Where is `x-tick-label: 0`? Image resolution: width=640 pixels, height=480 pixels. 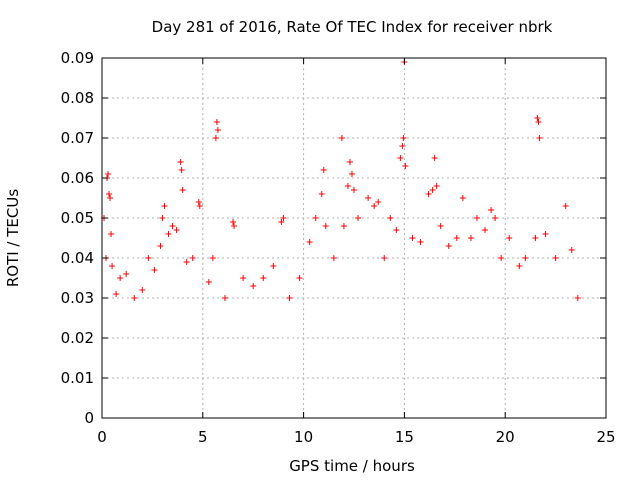
x-tick-label: 0 is located at coordinates (102, 437).